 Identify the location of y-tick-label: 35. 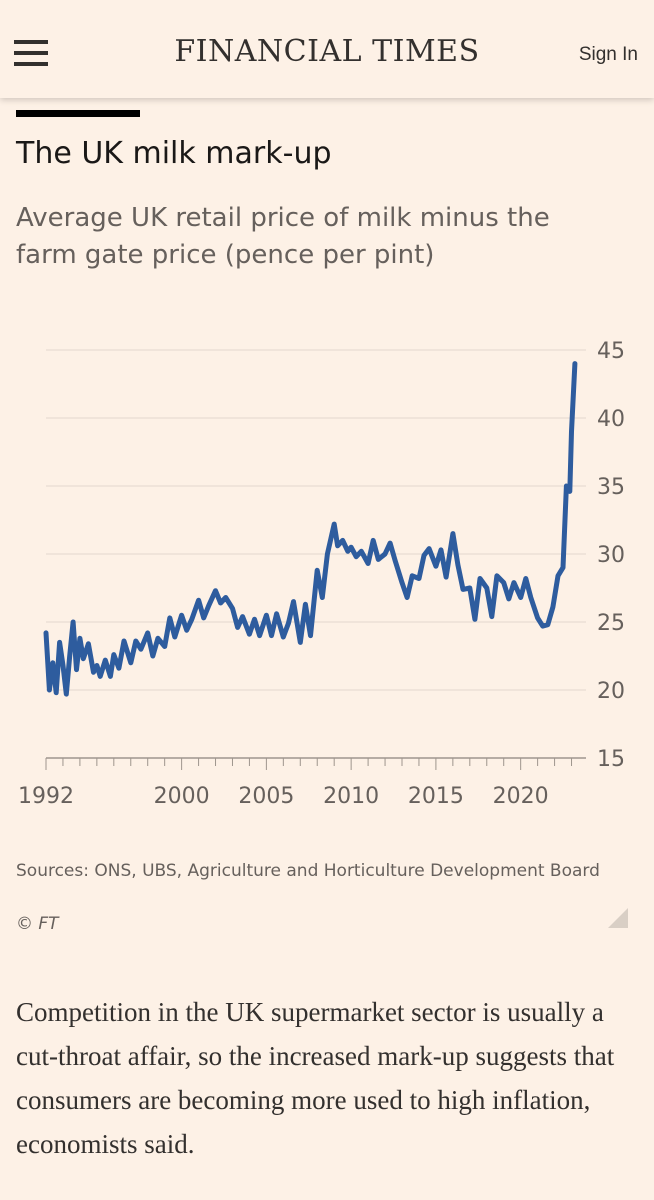
(611, 487).